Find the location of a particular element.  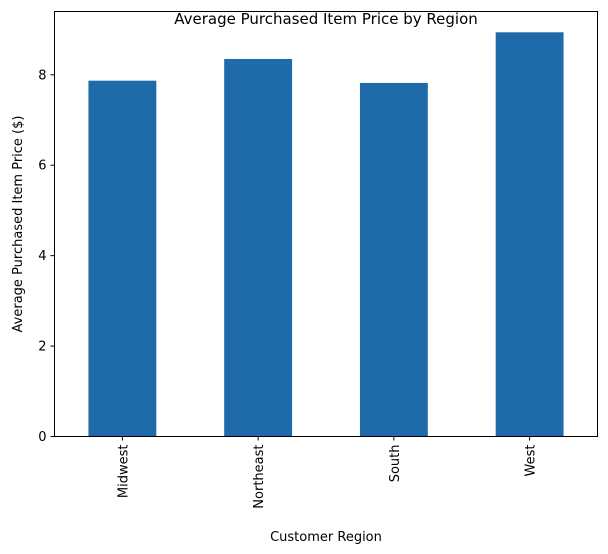

y-tick-label: 6 is located at coordinates (42, 166).